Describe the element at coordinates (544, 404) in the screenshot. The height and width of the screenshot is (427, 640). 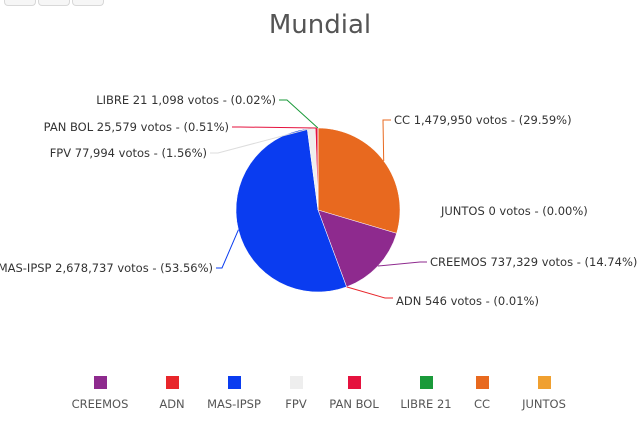
I see `legend-label: JUNTOS` at that location.